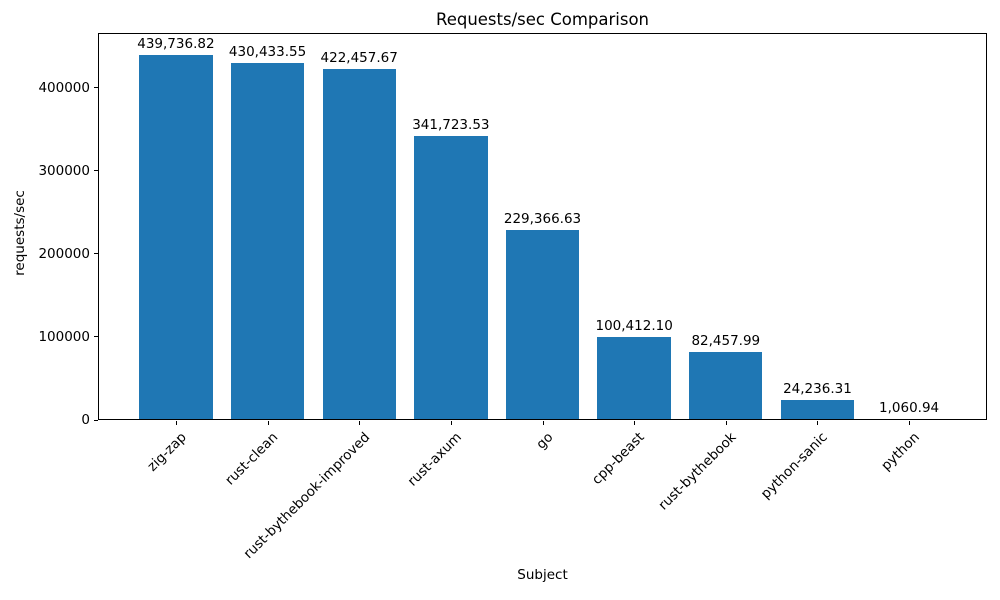  Describe the element at coordinates (795, 466) in the screenshot. I see `x-tick-label: python-sanic` at that location.